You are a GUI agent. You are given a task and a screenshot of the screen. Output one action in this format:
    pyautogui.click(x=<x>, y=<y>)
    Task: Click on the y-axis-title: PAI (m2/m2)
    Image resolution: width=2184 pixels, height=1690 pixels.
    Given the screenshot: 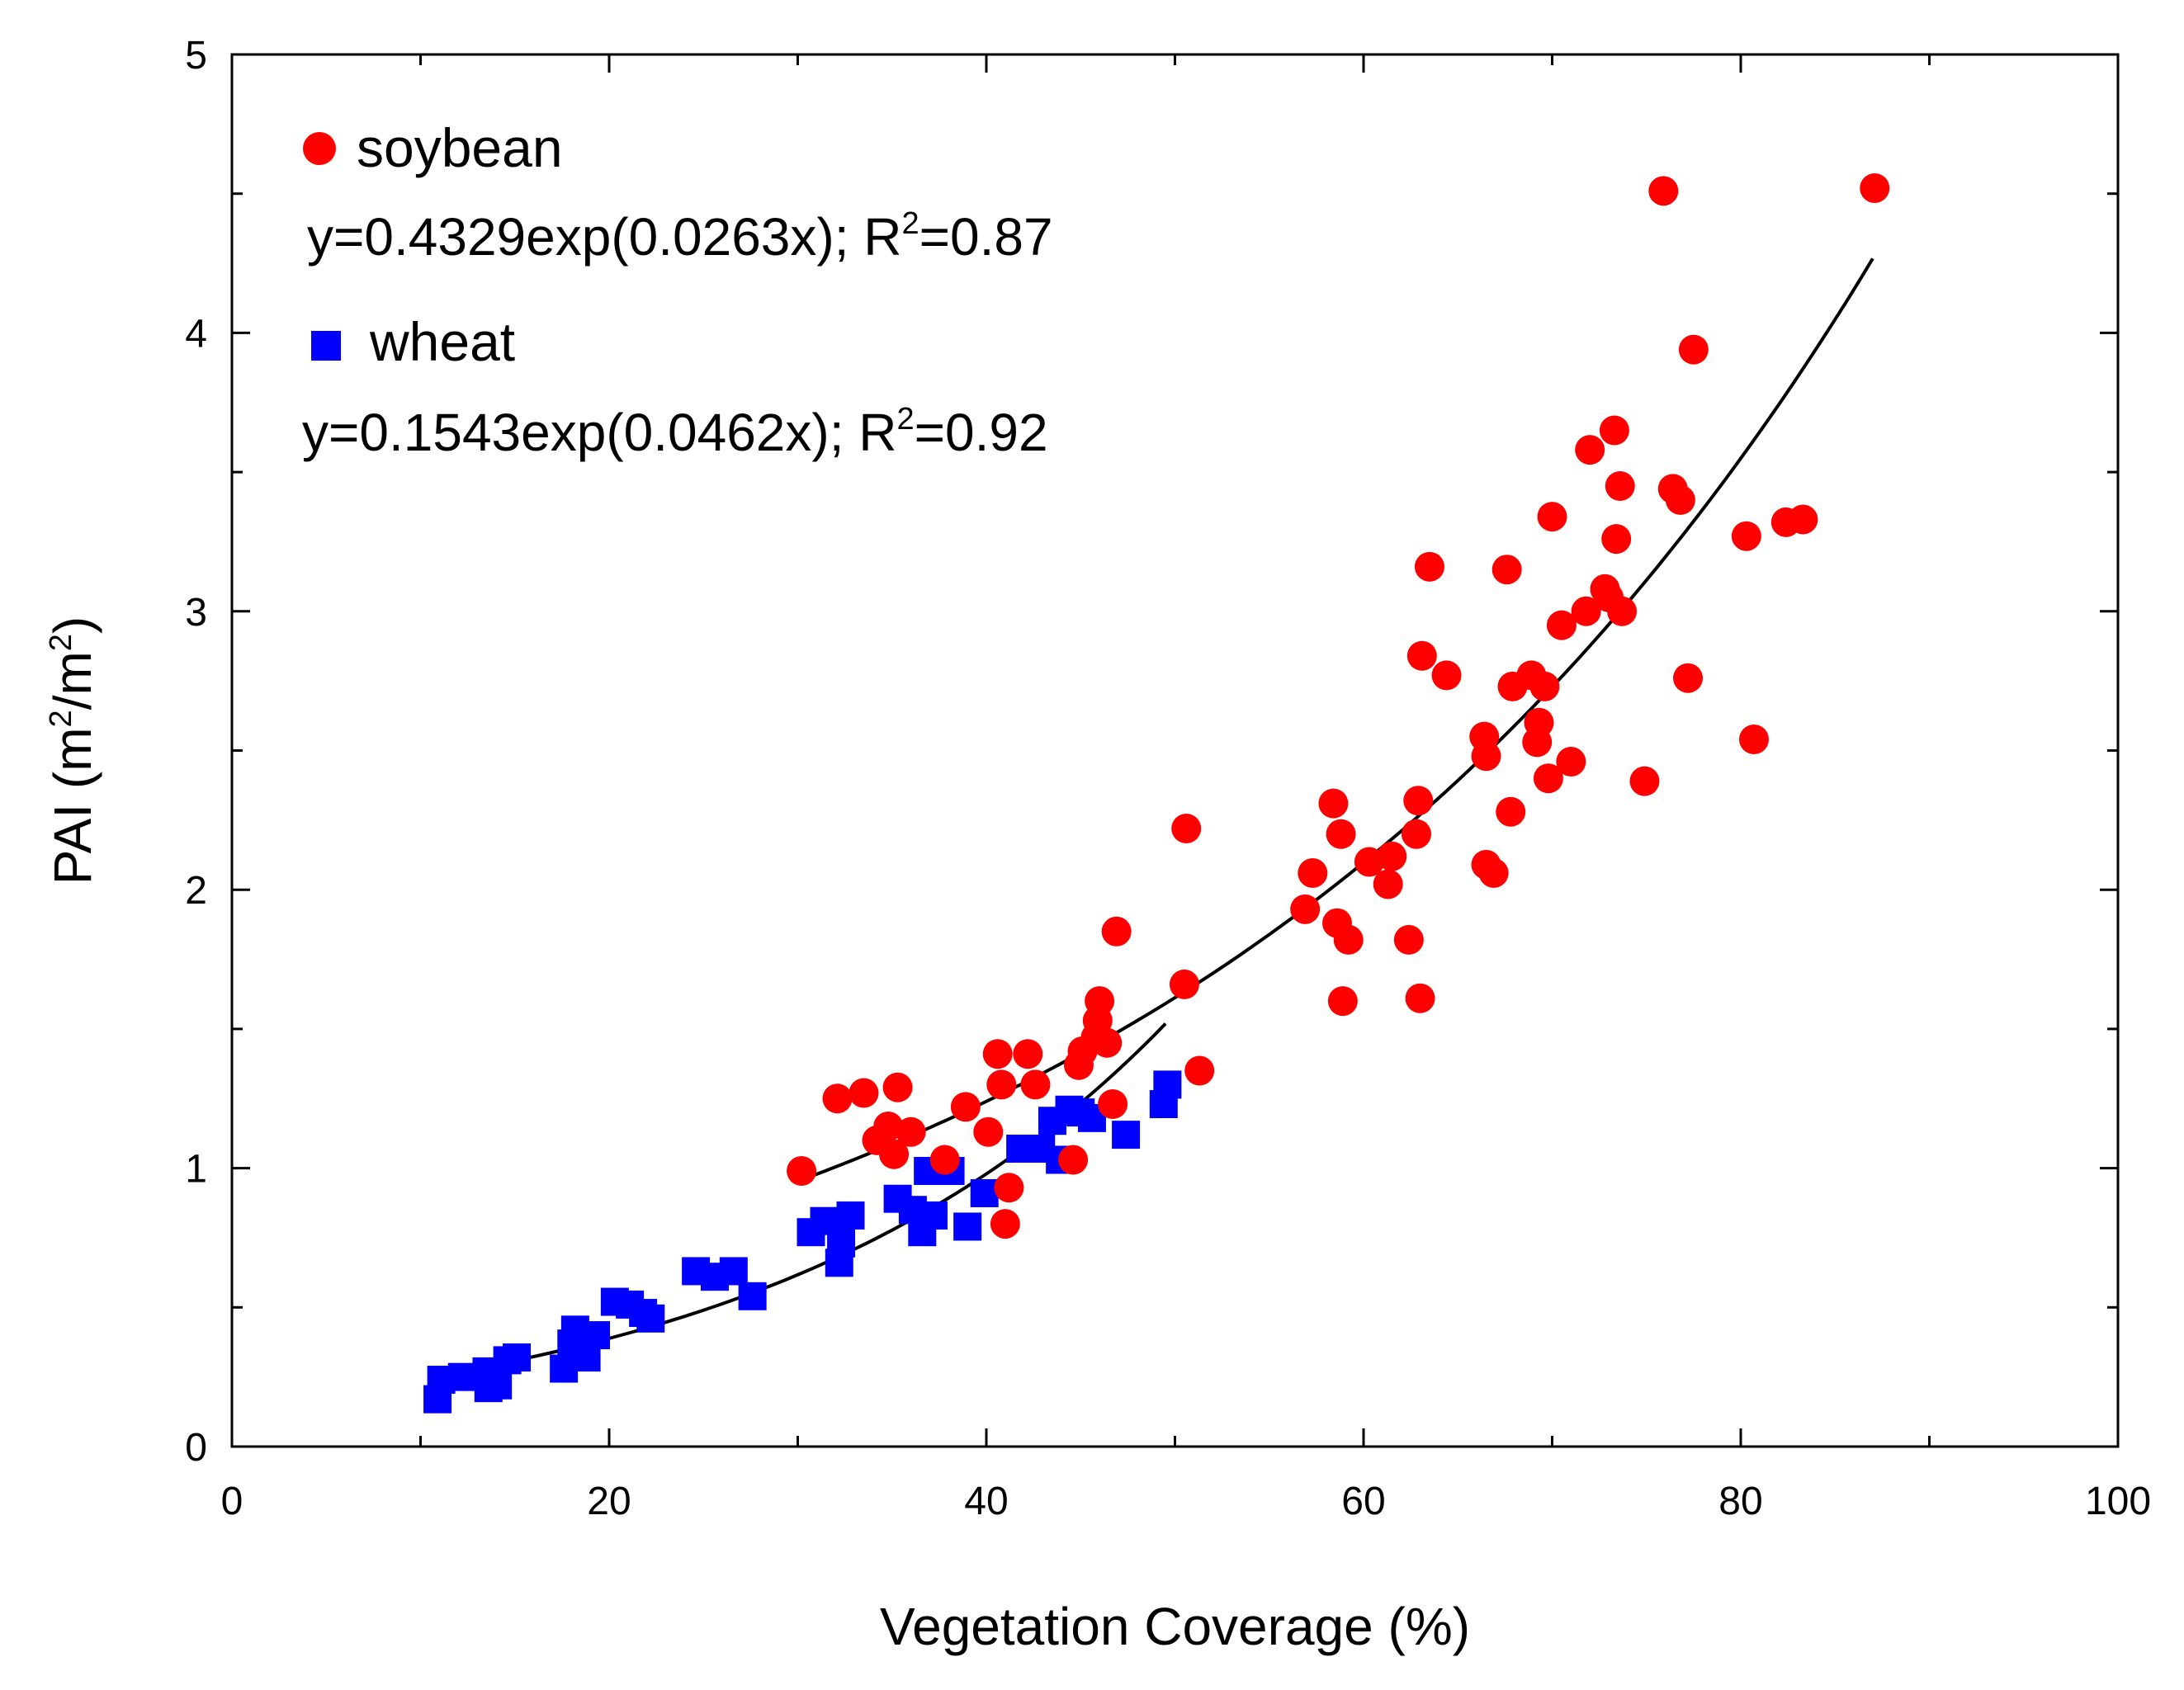 What is the action you would take?
    pyautogui.click(x=72, y=750)
    